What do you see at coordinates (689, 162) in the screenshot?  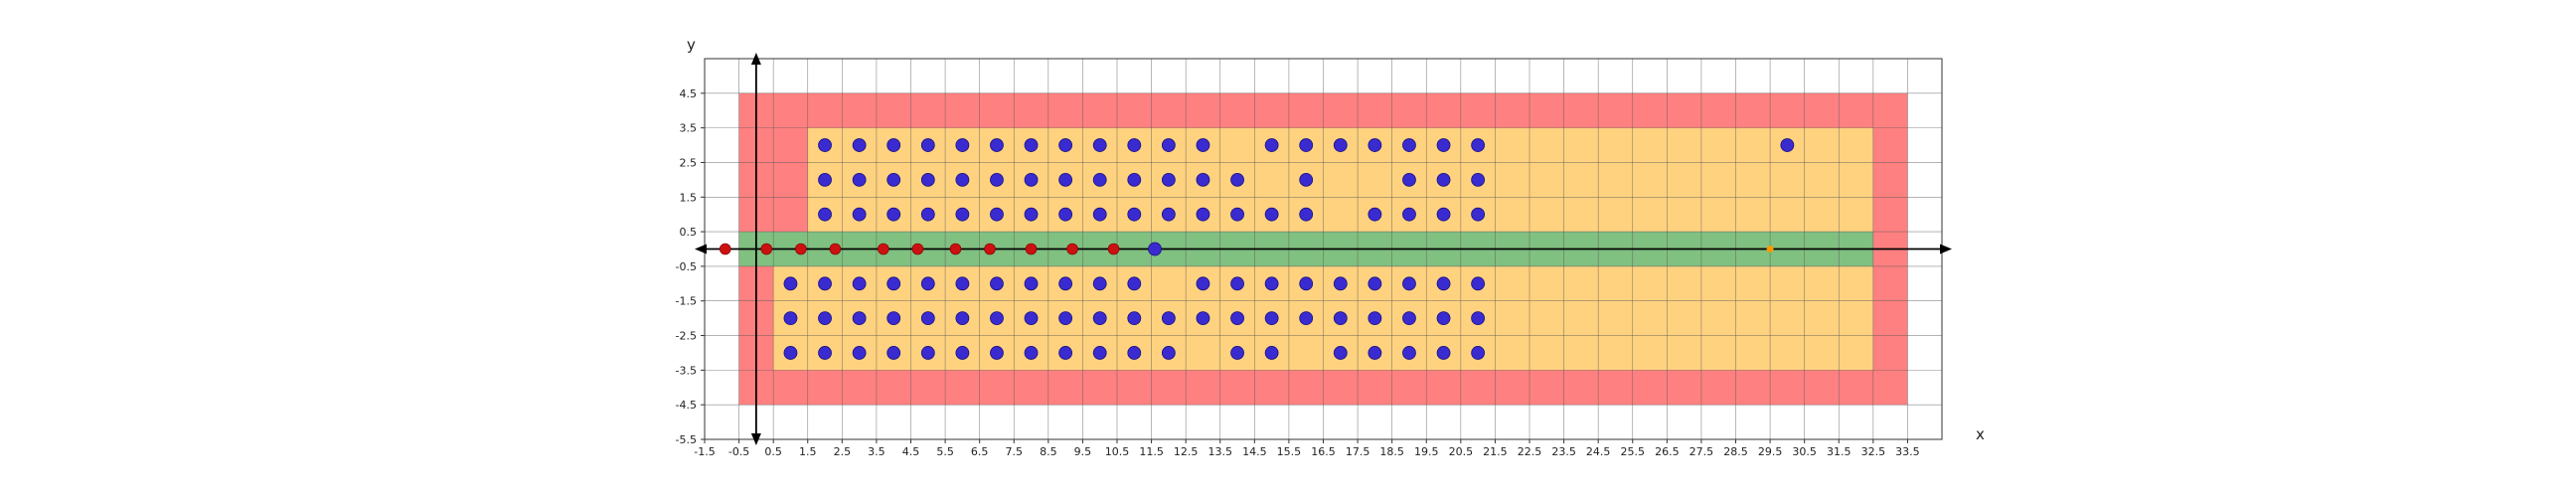 I see `y-tick-label-8: 2.5` at bounding box center [689, 162].